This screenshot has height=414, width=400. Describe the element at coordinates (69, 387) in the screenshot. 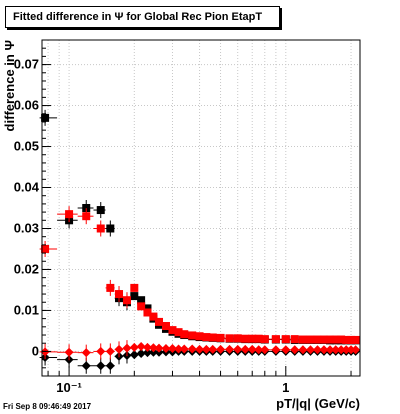

I see `x-tick-label: 10⁻¹` at that location.